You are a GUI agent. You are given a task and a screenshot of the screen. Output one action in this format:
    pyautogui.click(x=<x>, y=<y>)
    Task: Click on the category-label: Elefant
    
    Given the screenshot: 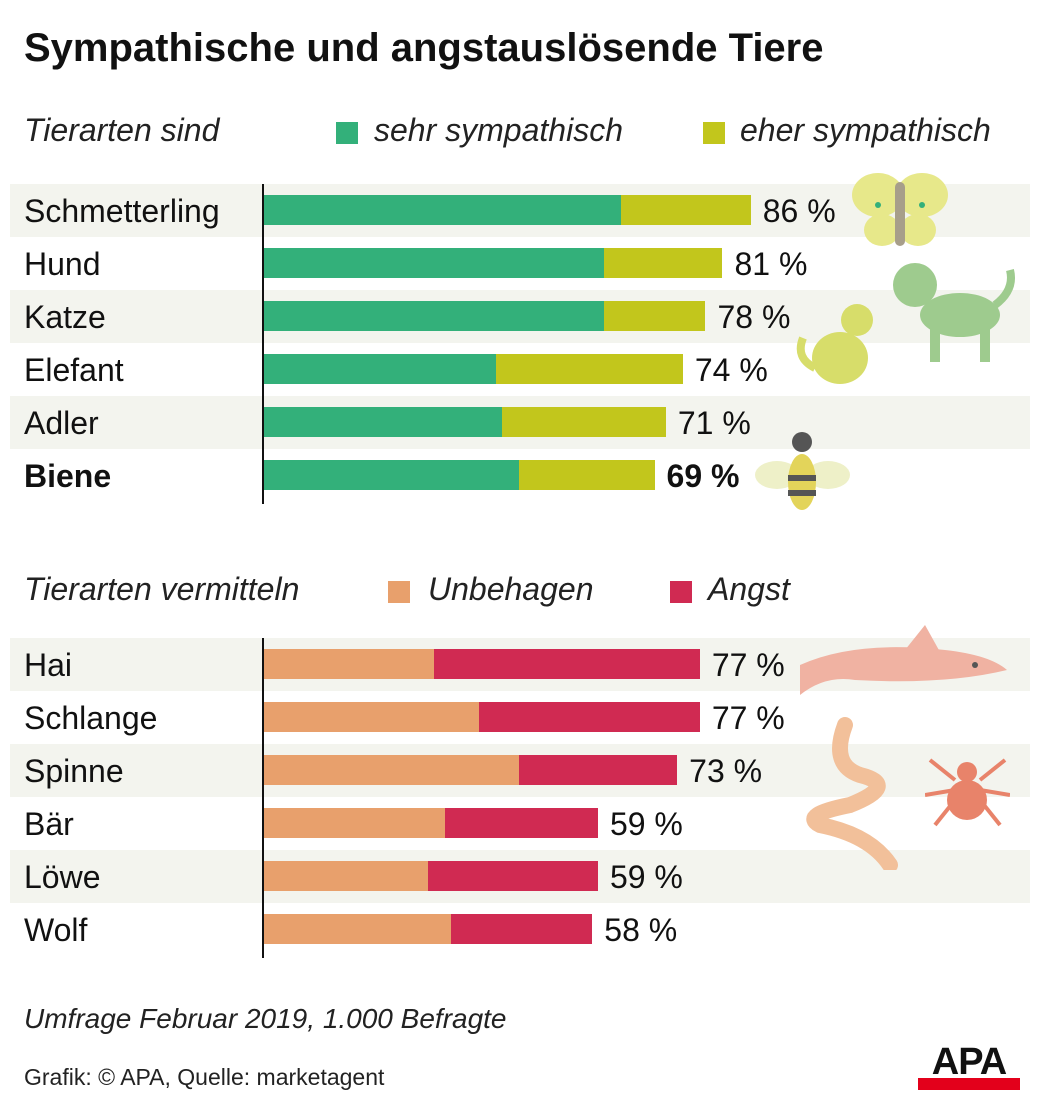 What is the action you would take?
    pyautogui.click(x=74, y=370)
    